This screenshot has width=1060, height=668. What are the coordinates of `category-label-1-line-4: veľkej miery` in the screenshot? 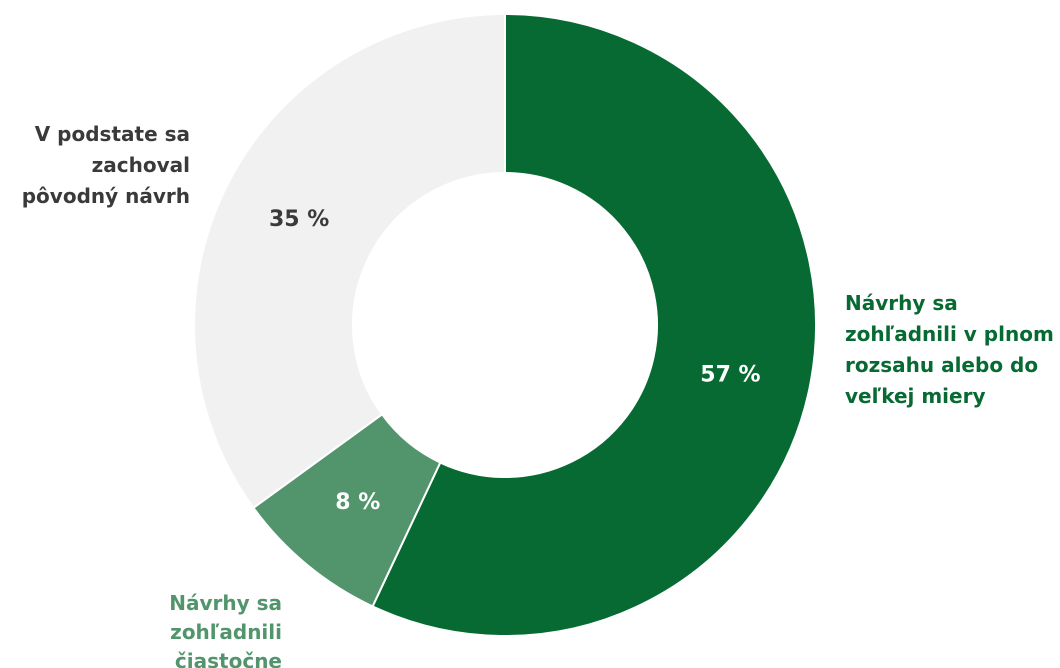 It's located at (915, 396).